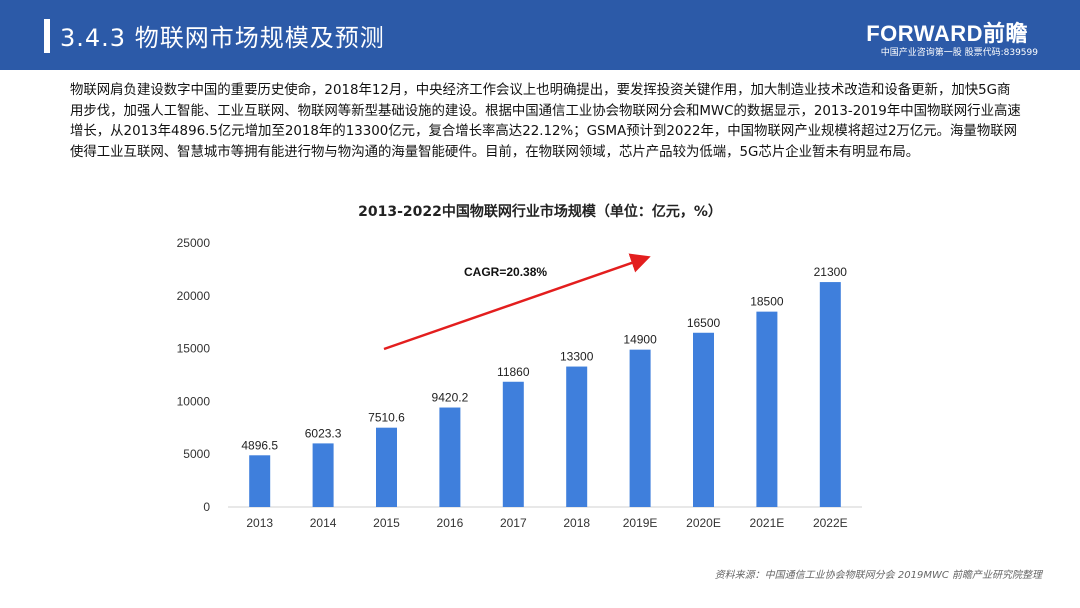 This screenshot has width=1080, height=608. What do you see at coordinates (704, 323) in the screenshot?
I see `bar-value-label: 16500` at bounding box center [704, 323].